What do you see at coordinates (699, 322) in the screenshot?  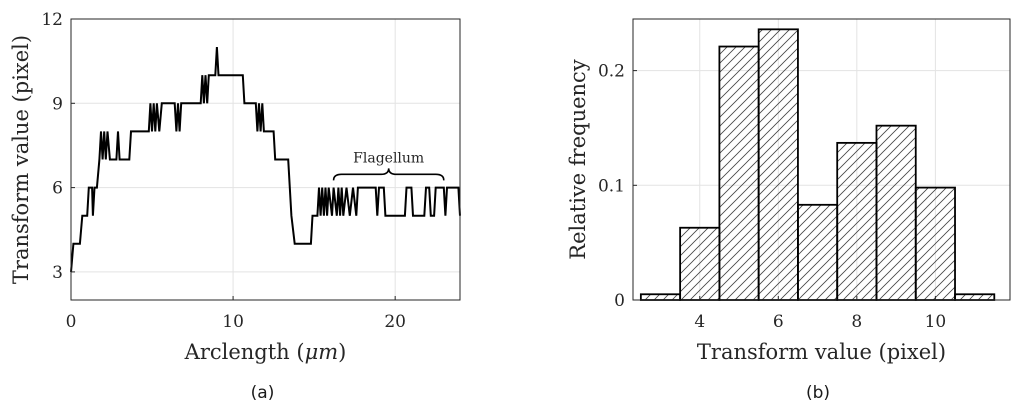 I see `panel-b-x-tick-label: 4` at bounding box center [699, 322].